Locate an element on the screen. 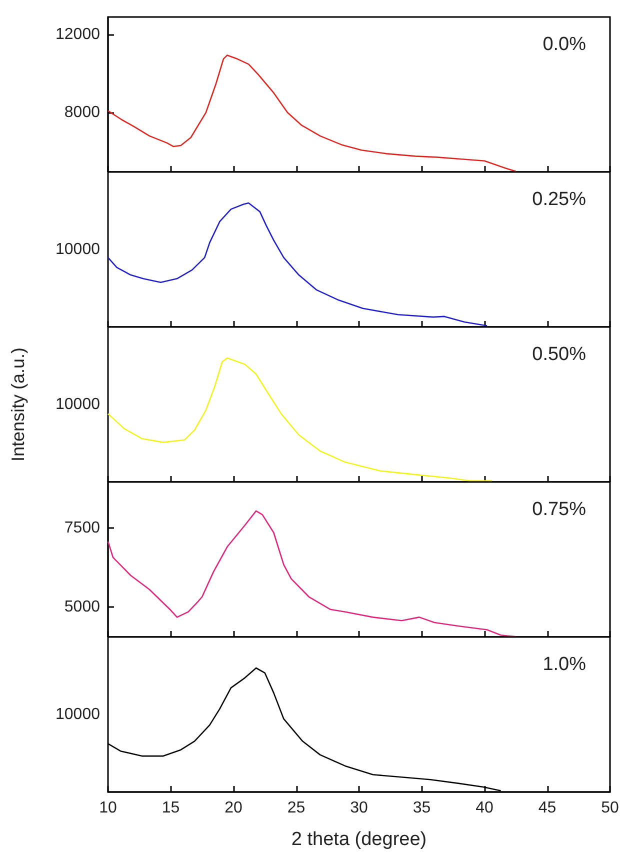 This screenshot has width=626, height=864. text: 0.0% is located at coordinates (564, 44).